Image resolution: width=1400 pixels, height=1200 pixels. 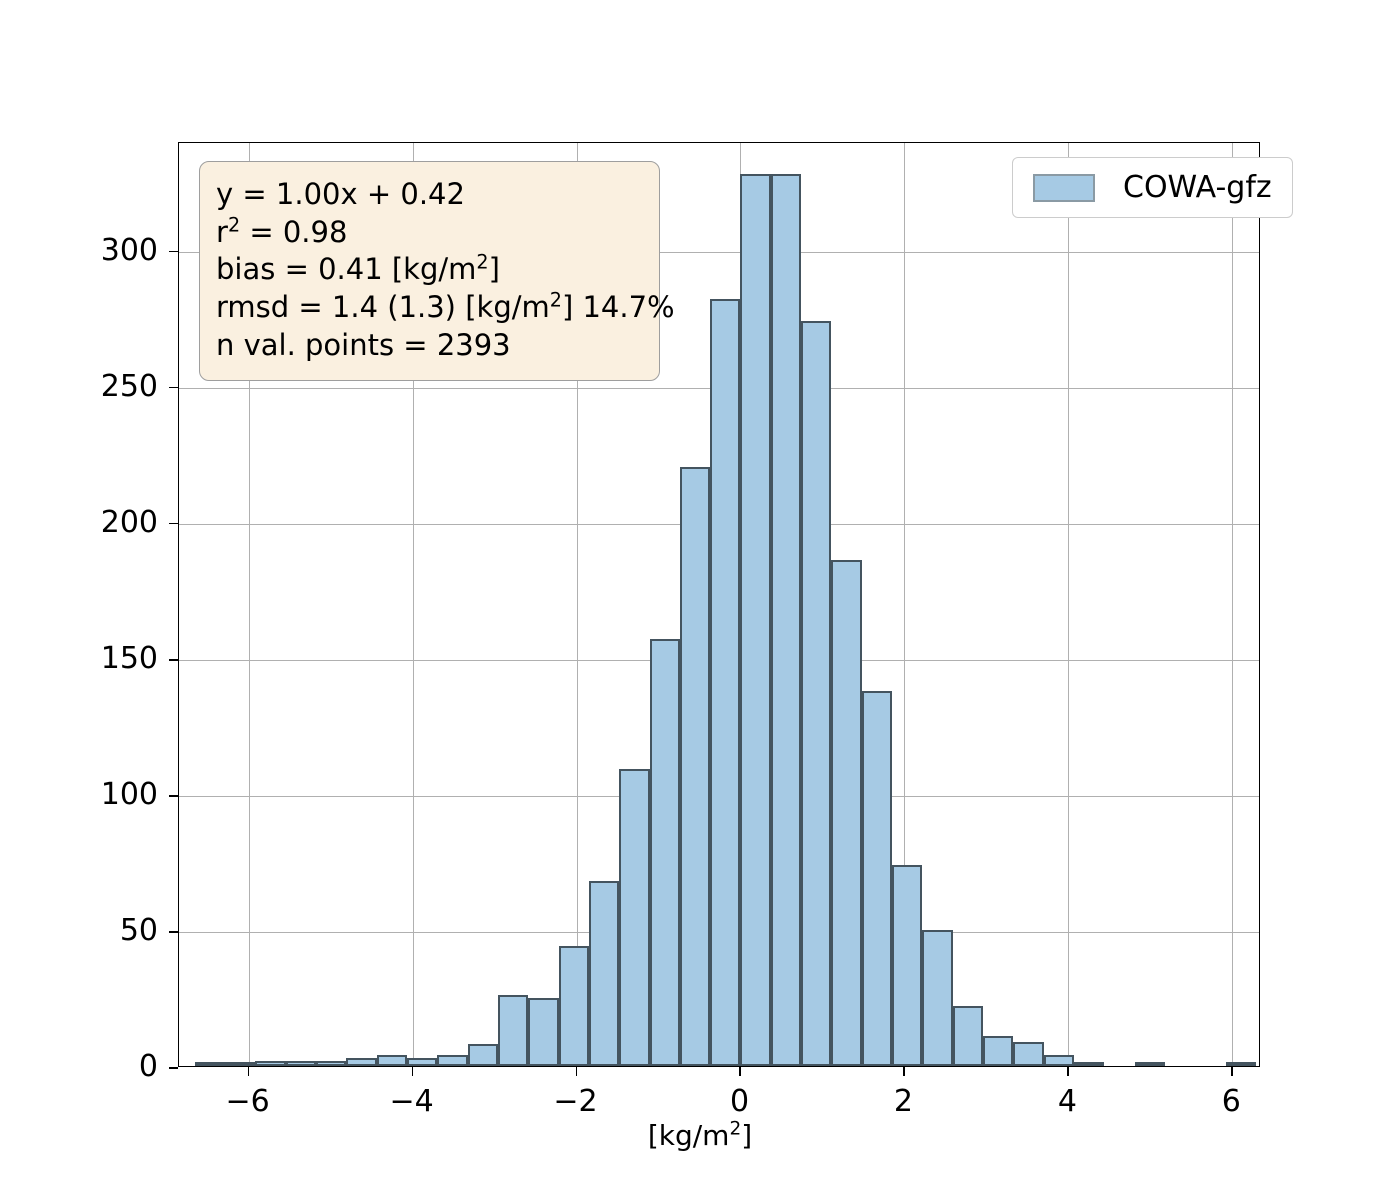 I want to click on y-tick-label: 50, so click(x=138, y=930).